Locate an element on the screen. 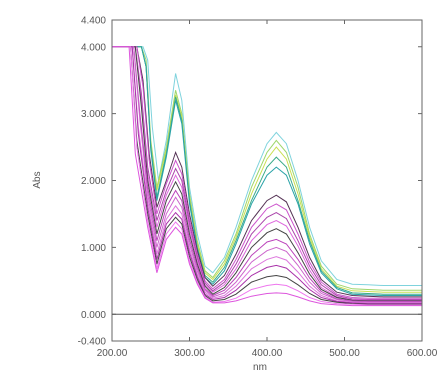 This screenshot has width=441, height=372. y-tick-label: 2.000 is located at coordinates (93, 181).